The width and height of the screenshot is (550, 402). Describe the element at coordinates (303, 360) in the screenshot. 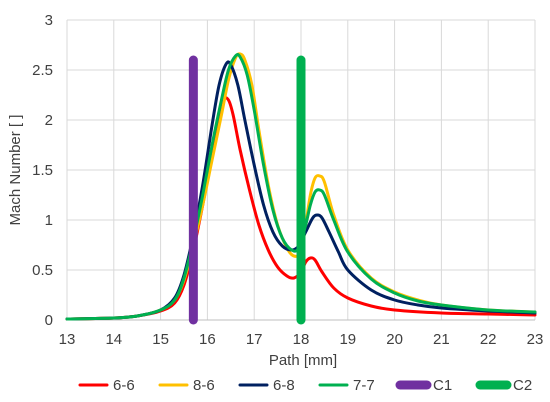

I see `x-axis-title: Path [mm]` at that location.